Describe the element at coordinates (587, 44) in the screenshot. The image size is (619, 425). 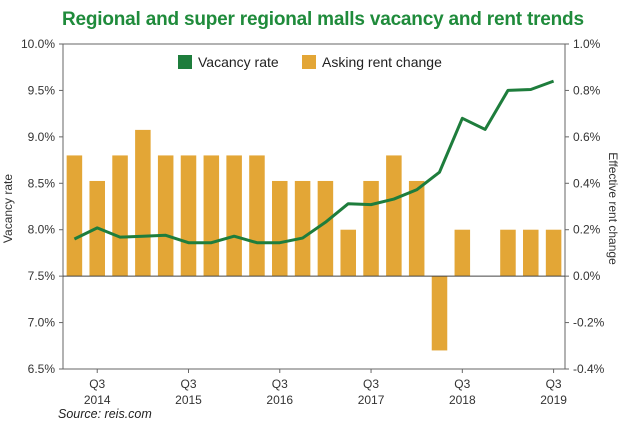
I see `right-tick-label: 1.0%` at that location.